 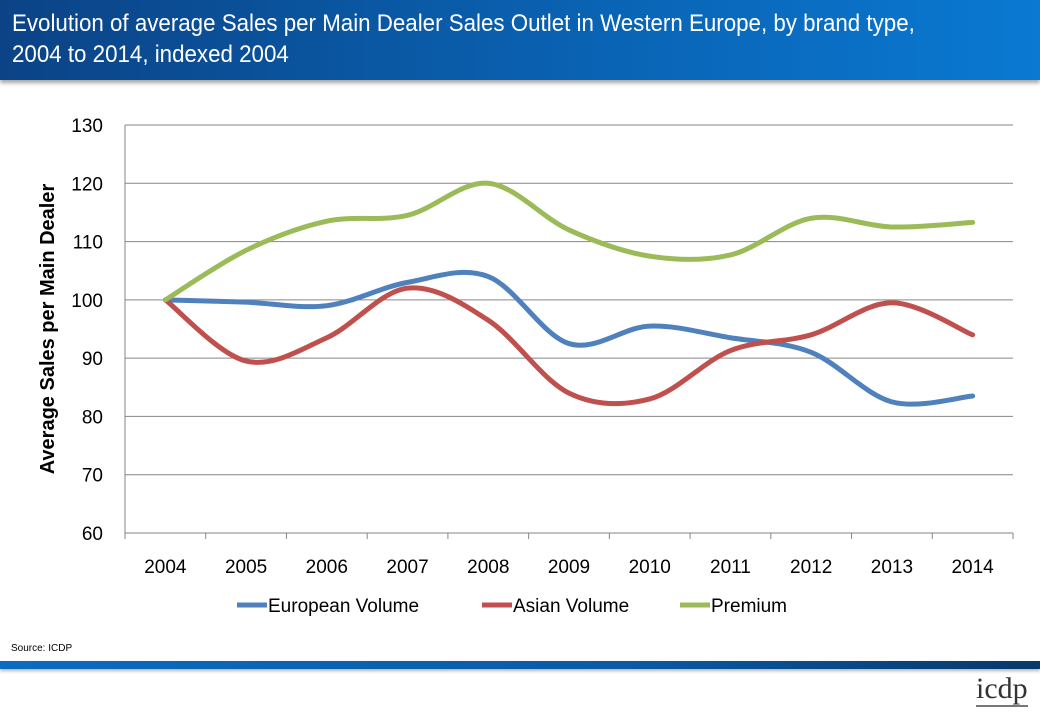 I want to click on legend-label: Premium, so click(x=749, y=606).